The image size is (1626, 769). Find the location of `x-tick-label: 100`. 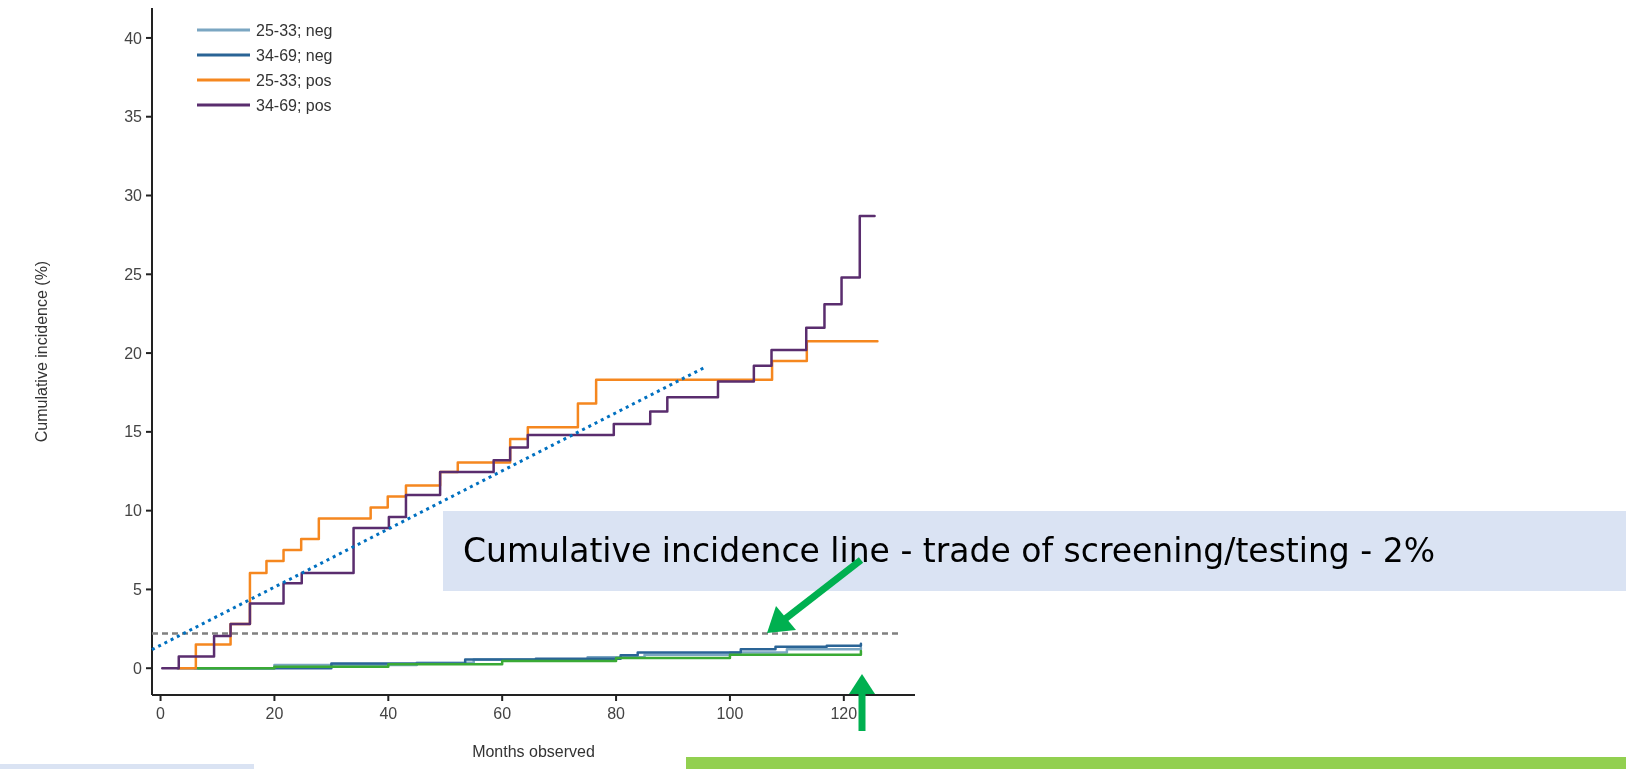

x-tick-label: 100 is located at coordinates (730, 713).